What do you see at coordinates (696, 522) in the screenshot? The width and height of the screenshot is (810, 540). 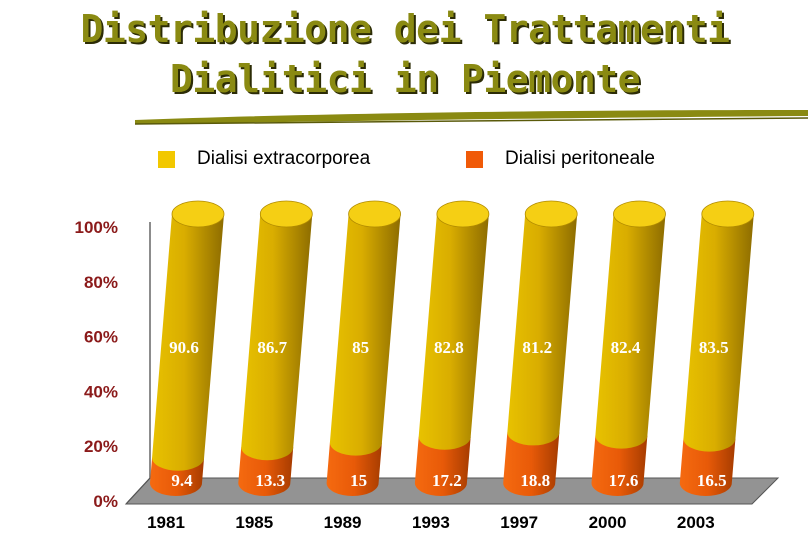 I see `x-tick-label: 2003` at bounding box center [696, 522].